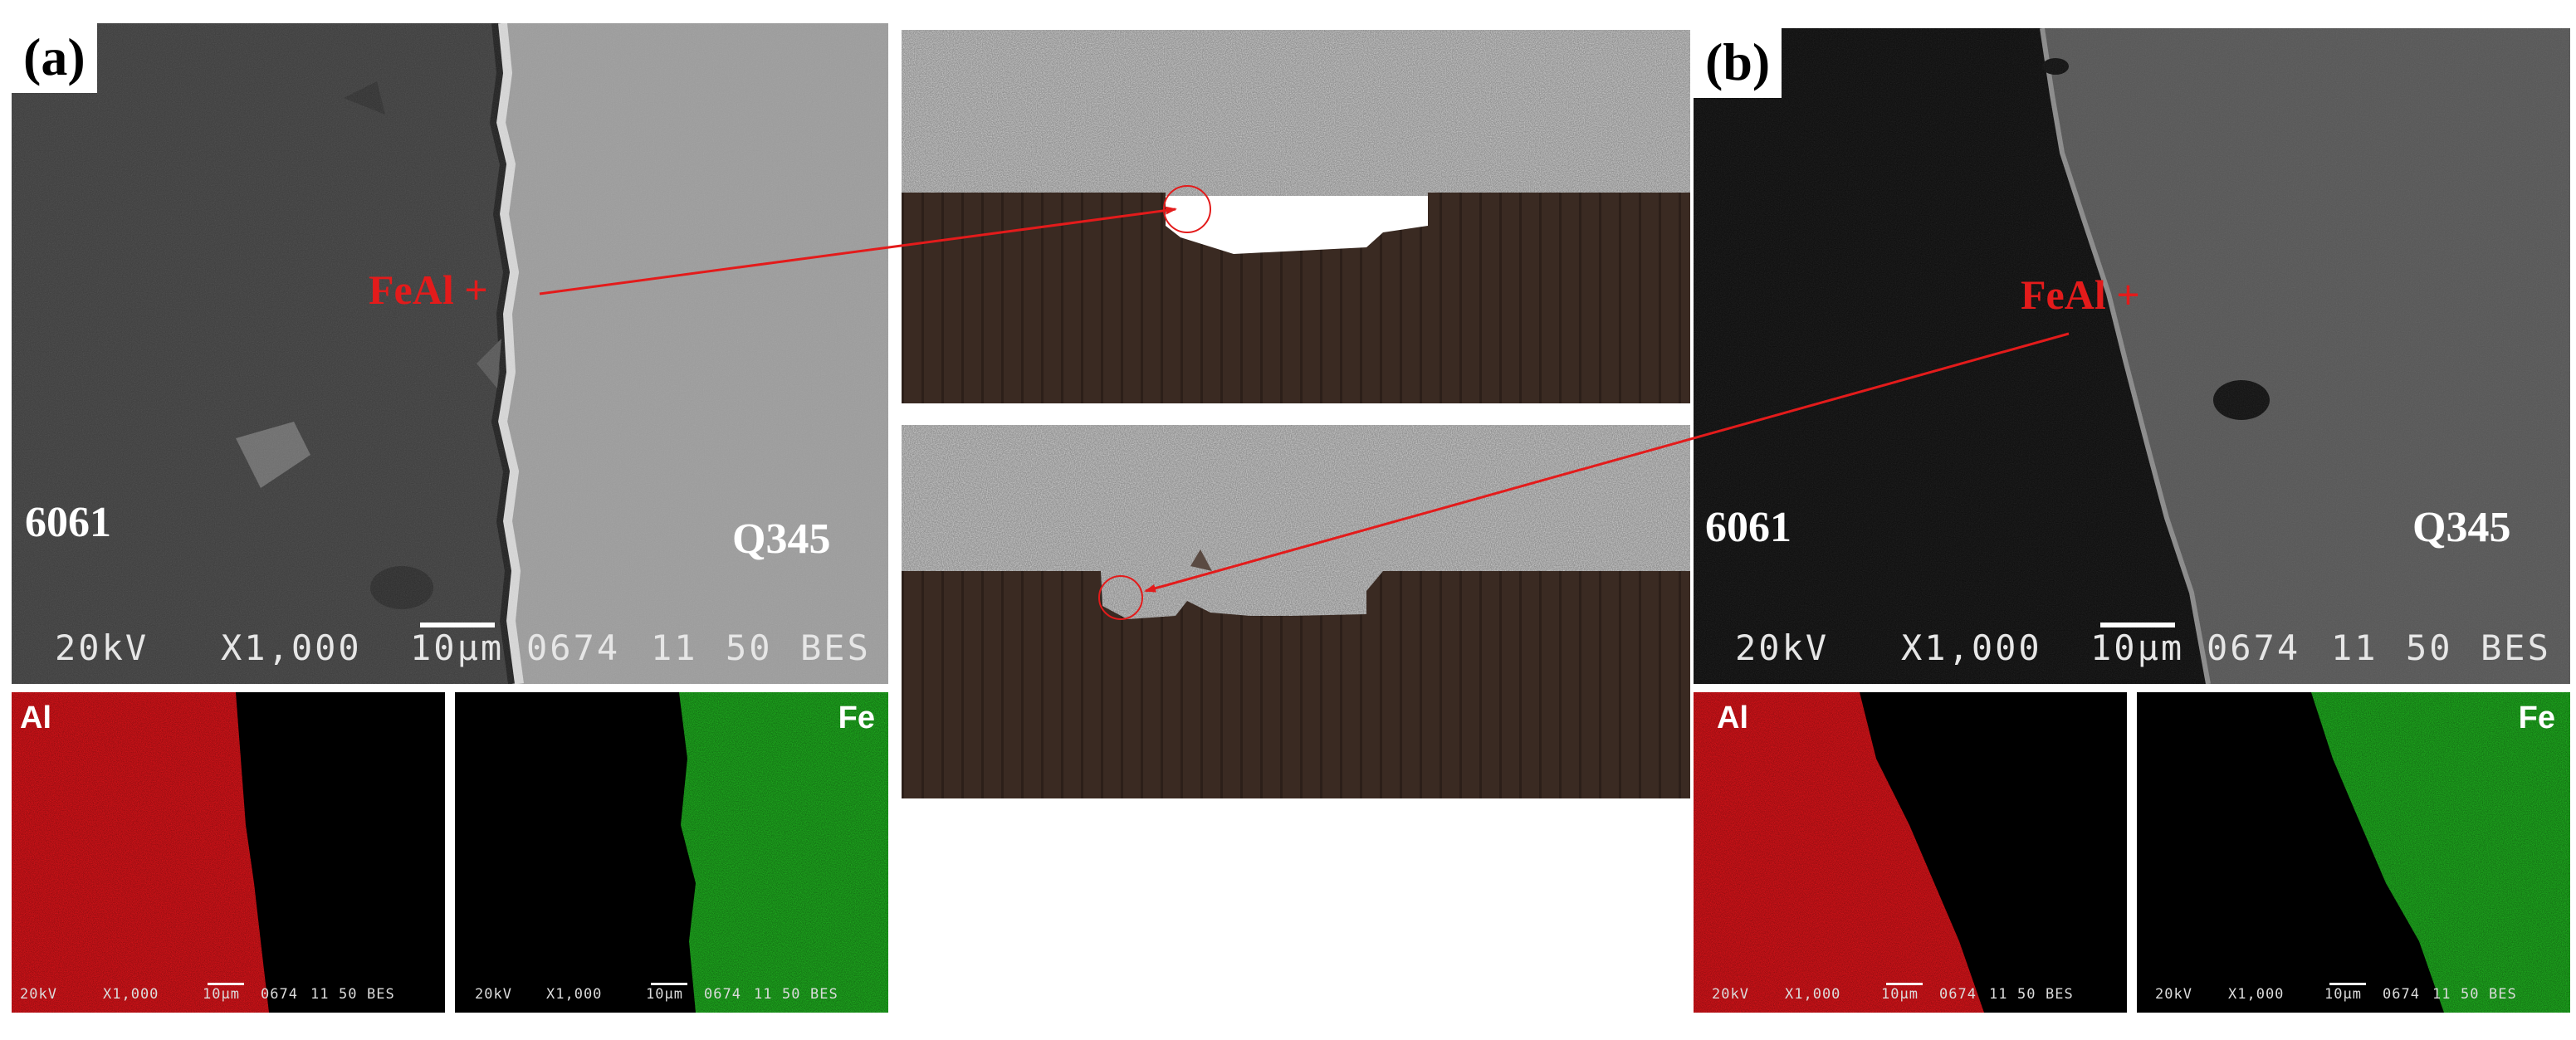  What do you see at coordinates (1738, 63) in the screenshot?
I see `panel-tag-b: (b)` at bounding box center [1738, 63].